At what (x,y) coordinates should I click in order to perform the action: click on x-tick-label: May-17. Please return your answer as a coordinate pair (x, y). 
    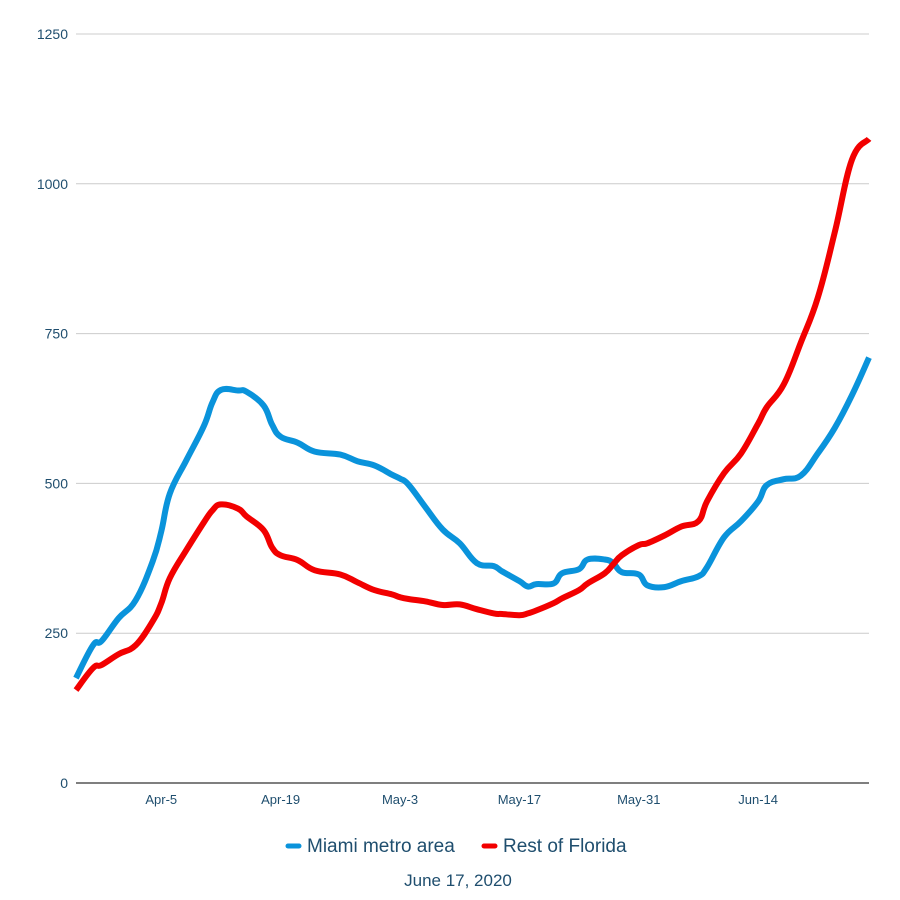
    Looking at the image, I should click on (519, 799).